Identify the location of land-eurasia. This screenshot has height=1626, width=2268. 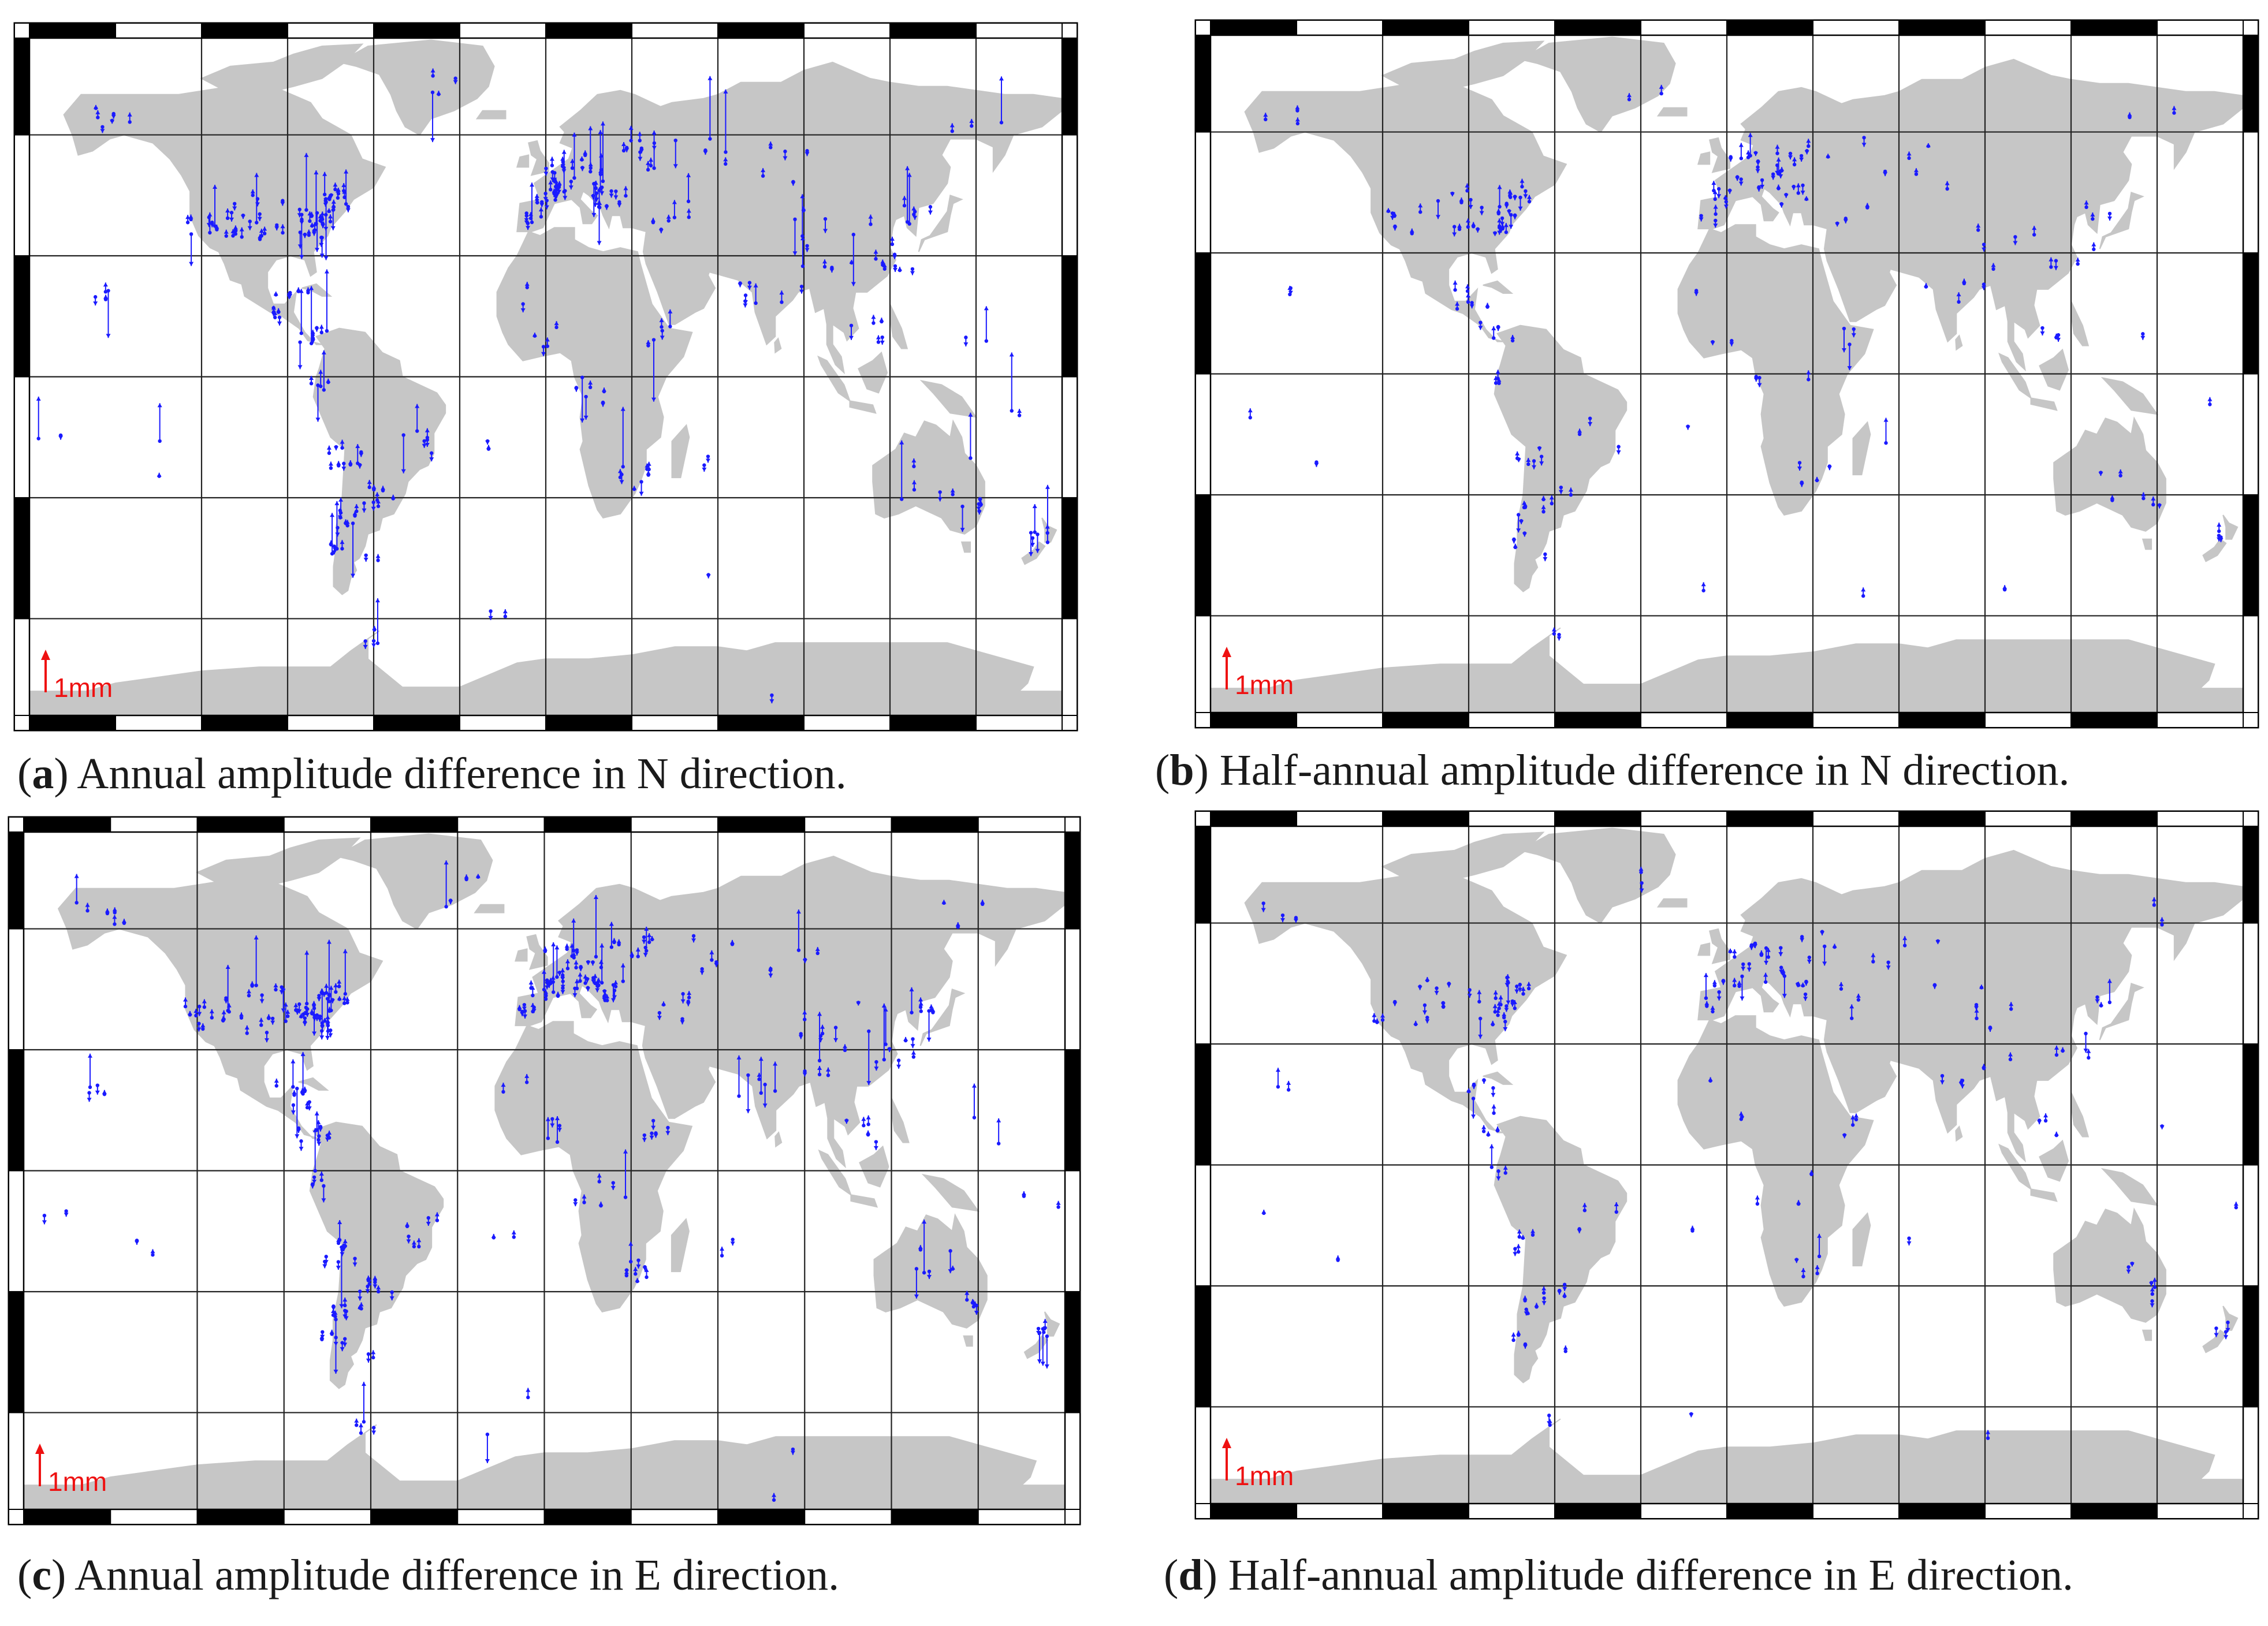
(789, 218).